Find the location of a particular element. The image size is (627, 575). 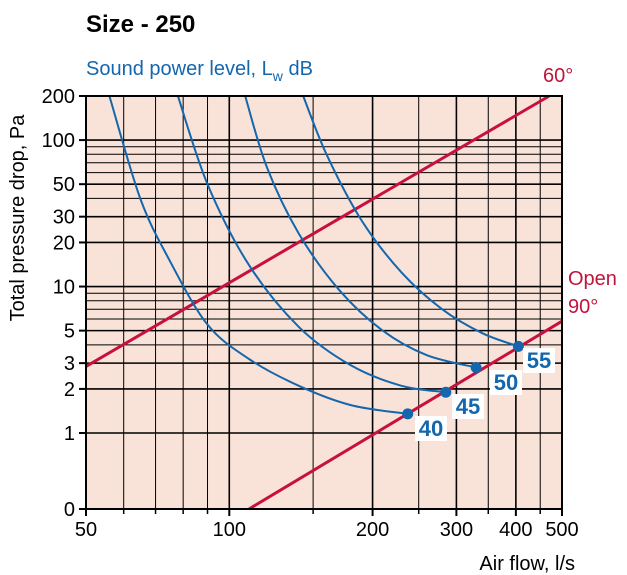

y-tick-label: 2 is located at coordinates (69, 390).